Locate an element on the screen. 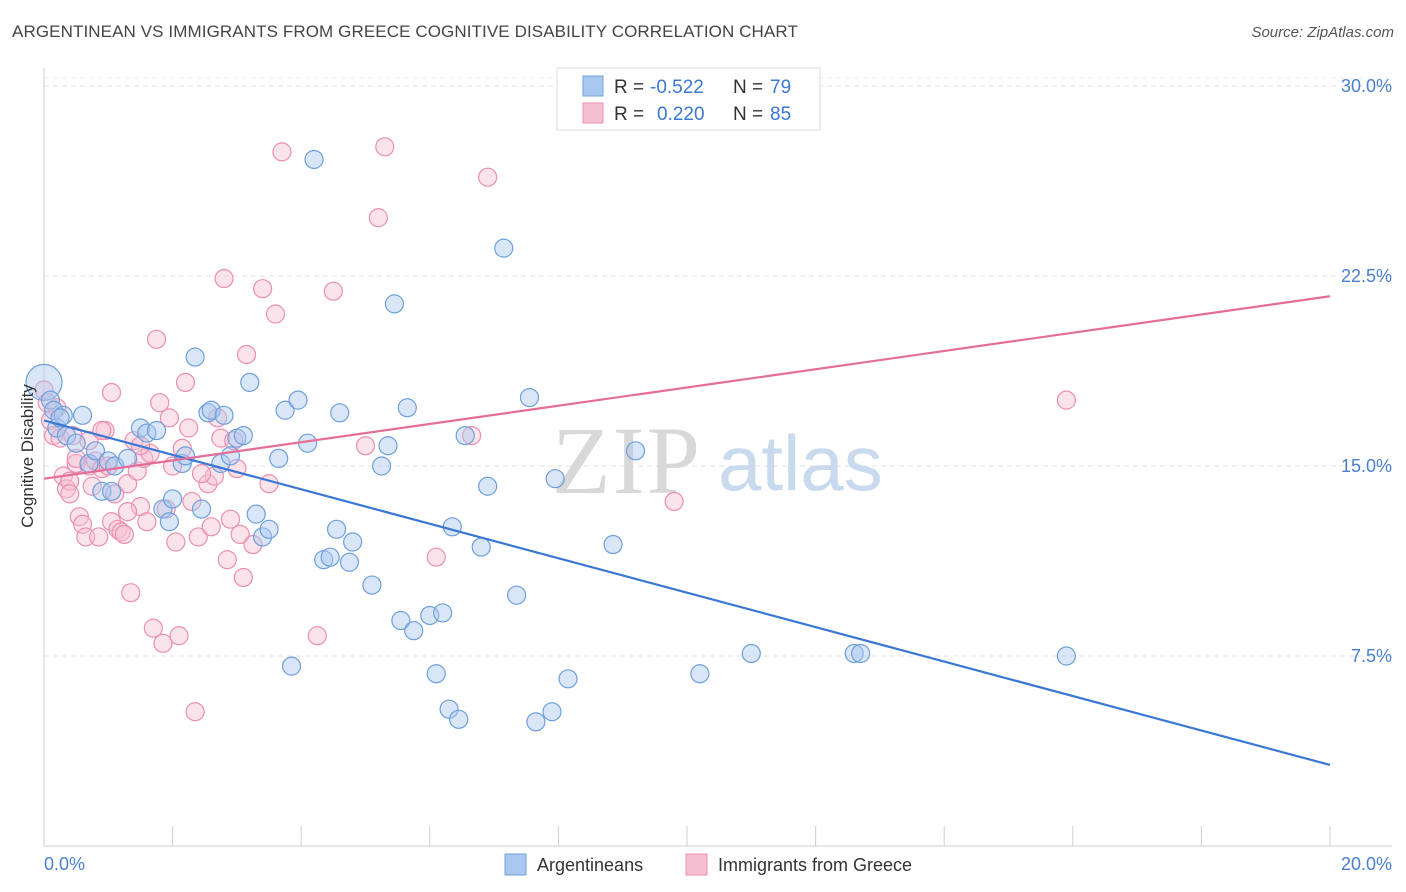 This screenshot has width=1406, height=892. watermark: ZIP atlas is located at coordinates (717, 460).